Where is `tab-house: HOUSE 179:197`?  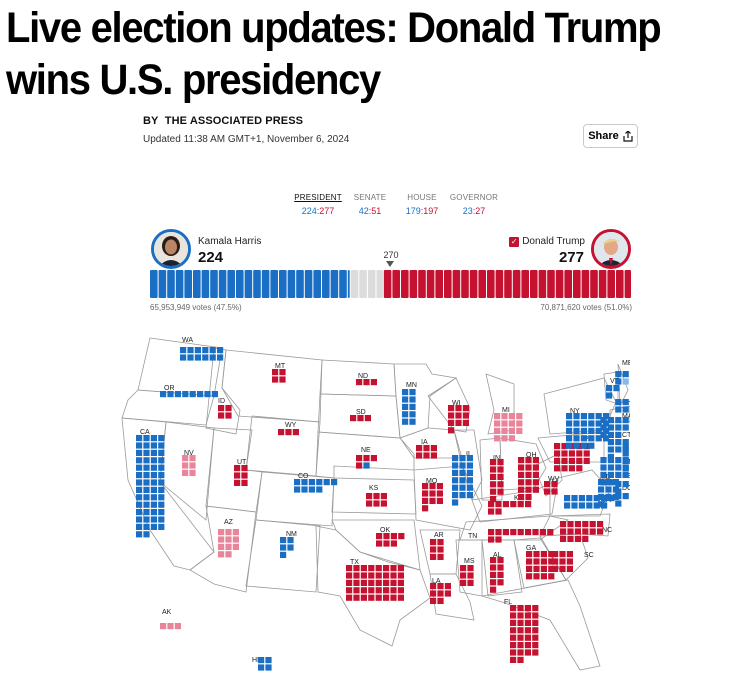
tab-house: HOUSE 179:197 is located at coordinates (422, 204).